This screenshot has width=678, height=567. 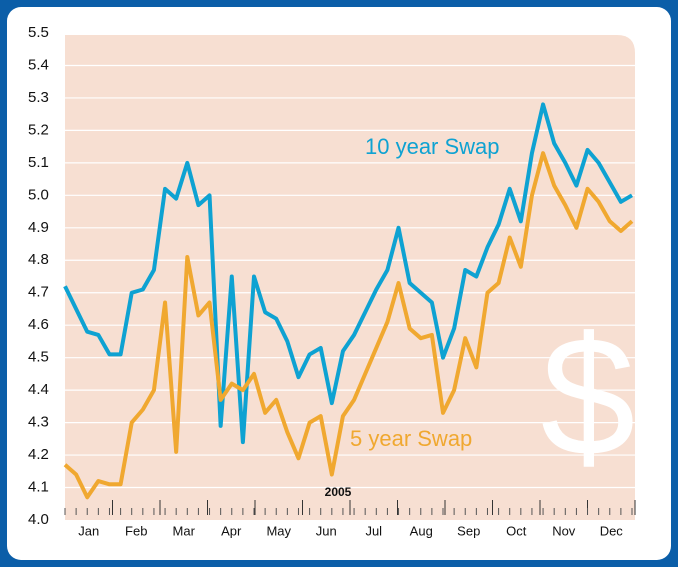 What do you see at coordinates (231, 530) in the screenshot?
I see `x-tick-label: Apr` at bounding box center [231, 530].